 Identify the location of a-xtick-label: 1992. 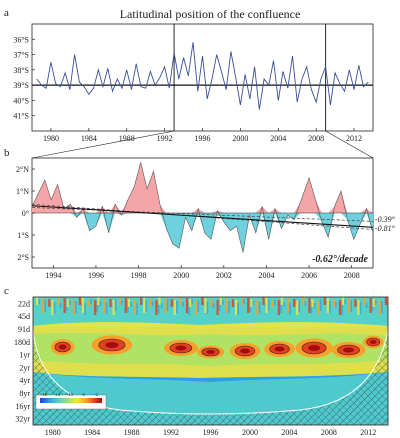
(165, 138).